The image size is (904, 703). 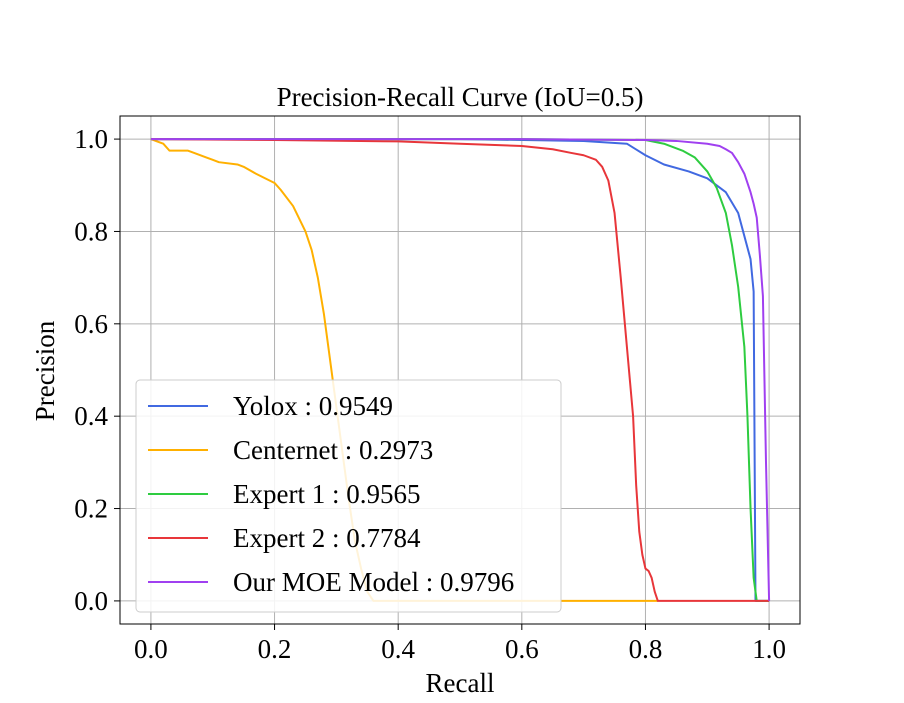 What do you see at coordinates (275, 649) in the screenshot?
I see `x-tick-label: 0.2` at bounding box center [275, 649].